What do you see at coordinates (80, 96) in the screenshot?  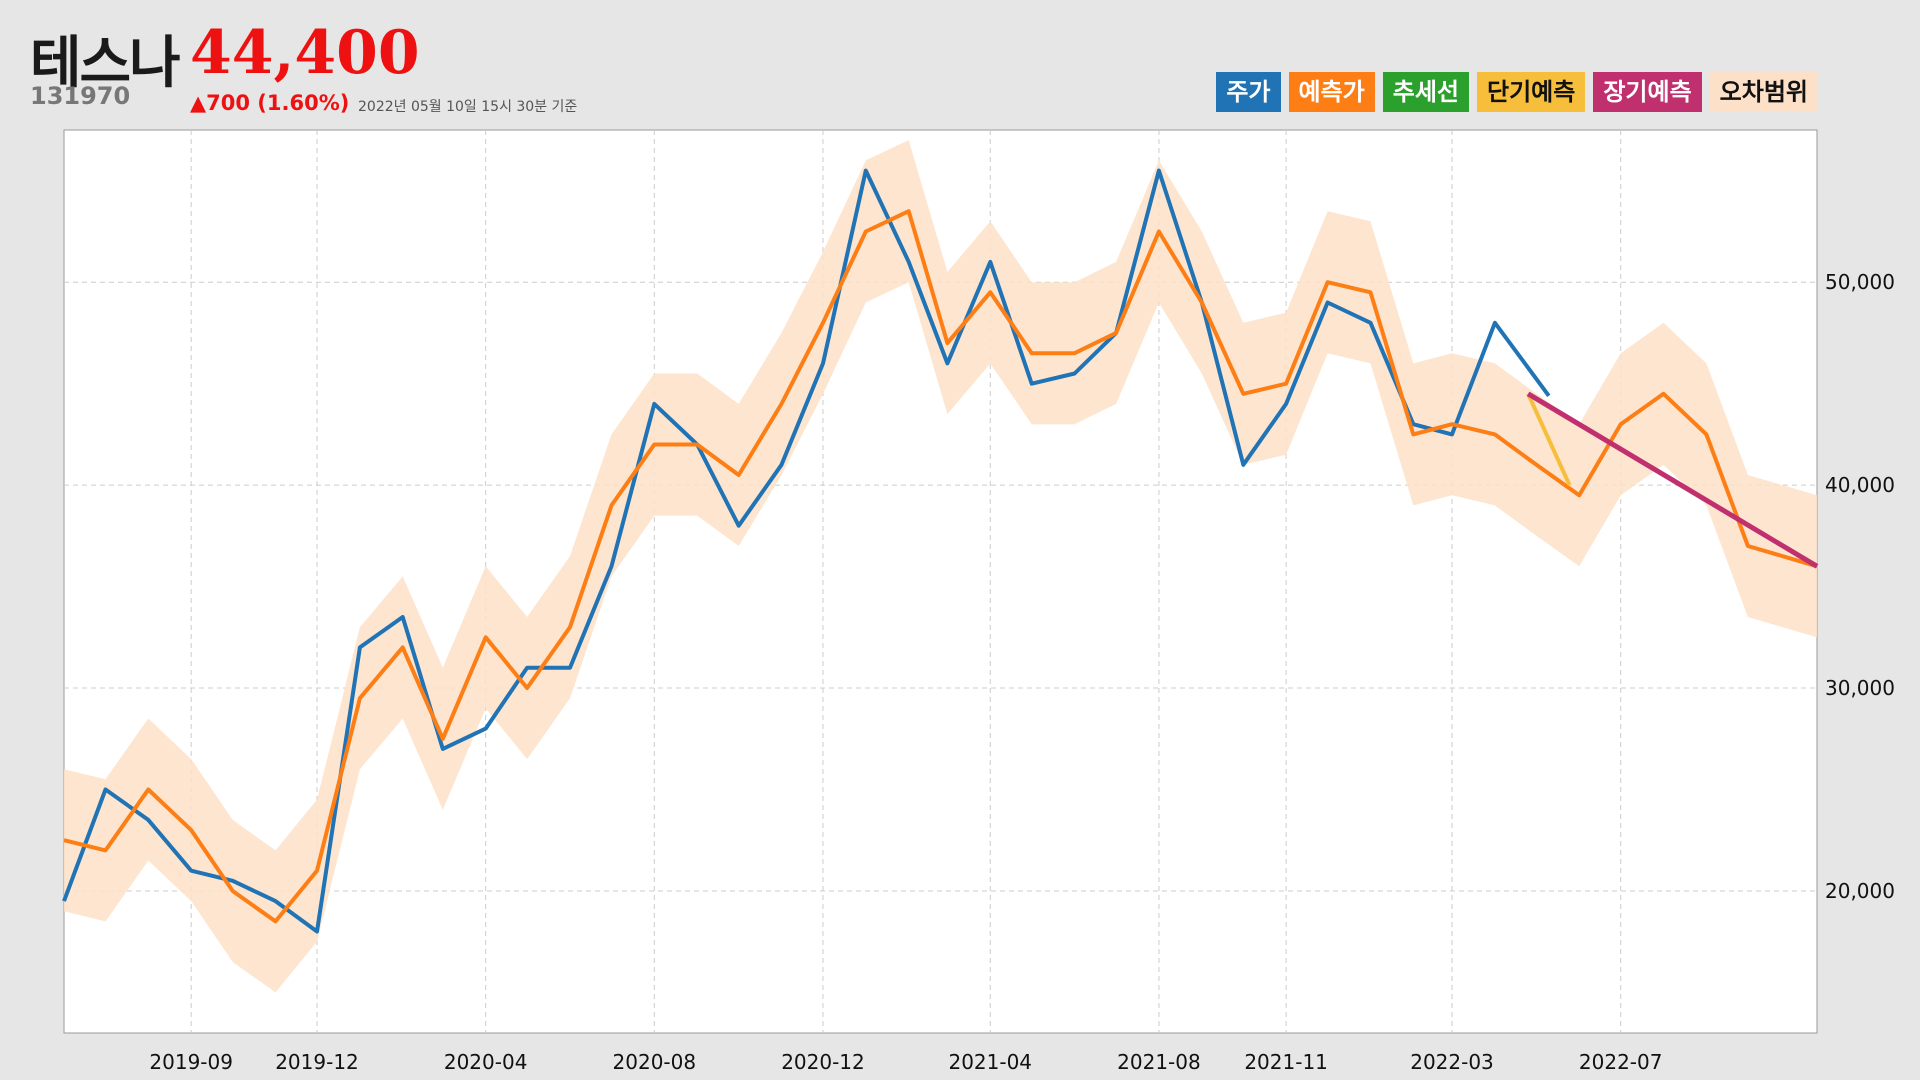 I see `stock-code: 131970` at bounding box center [80, 96].